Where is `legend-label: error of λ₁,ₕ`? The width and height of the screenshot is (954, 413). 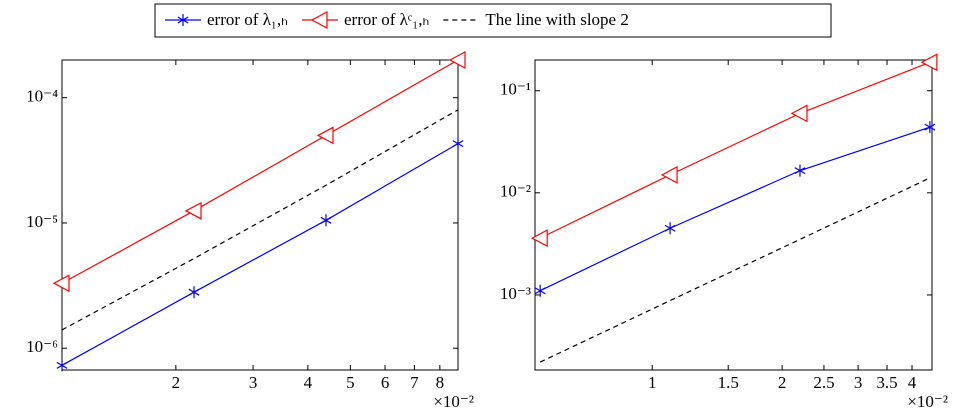
legend-label: error of λ₁,ₕ is located at coordinates (247, 19).